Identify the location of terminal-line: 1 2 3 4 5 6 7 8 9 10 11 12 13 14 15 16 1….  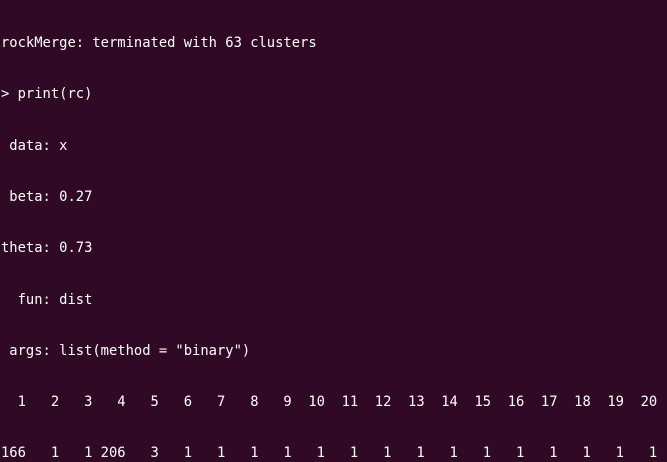
(329, 402).